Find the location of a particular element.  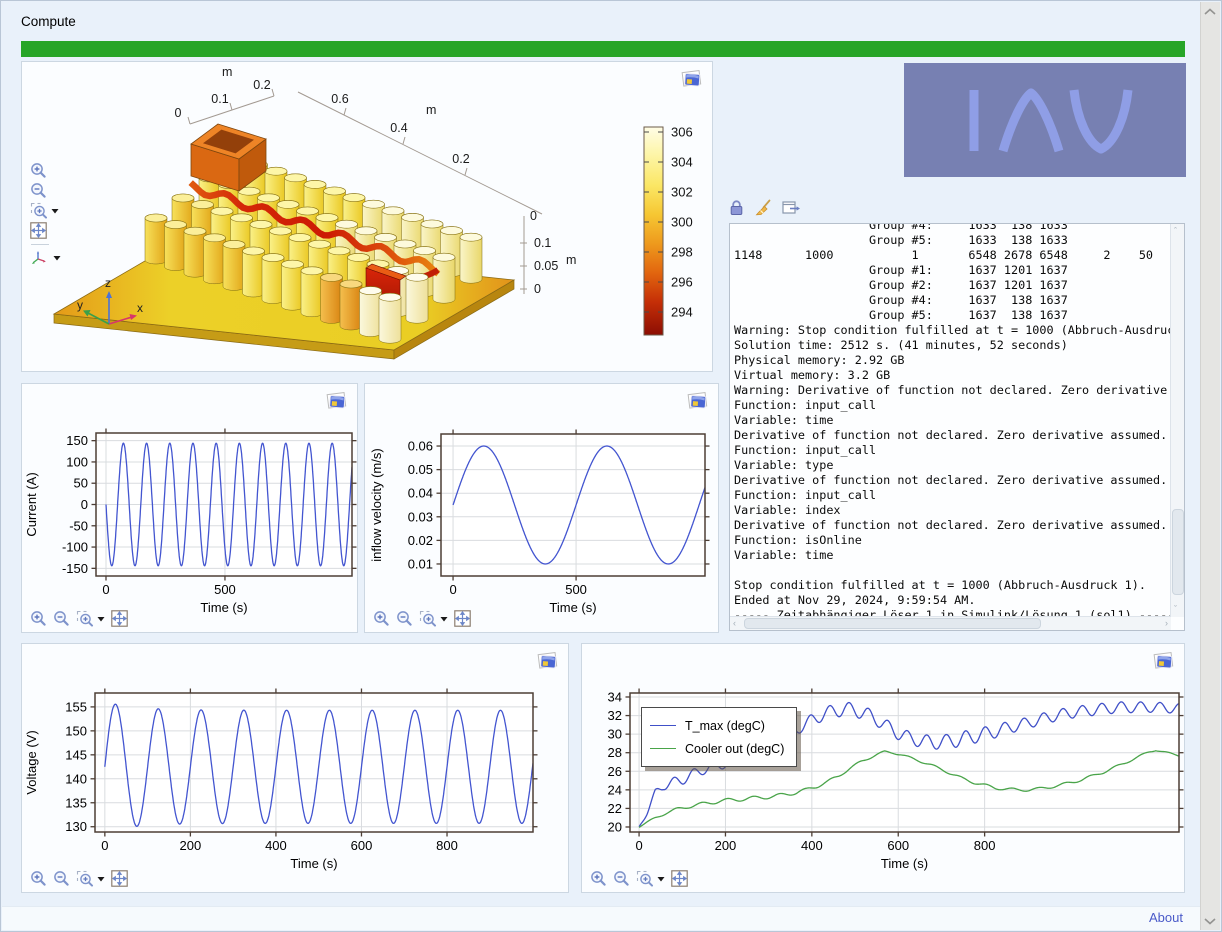

legend-label: T_max (degC) is located at coordinates (725, 725).